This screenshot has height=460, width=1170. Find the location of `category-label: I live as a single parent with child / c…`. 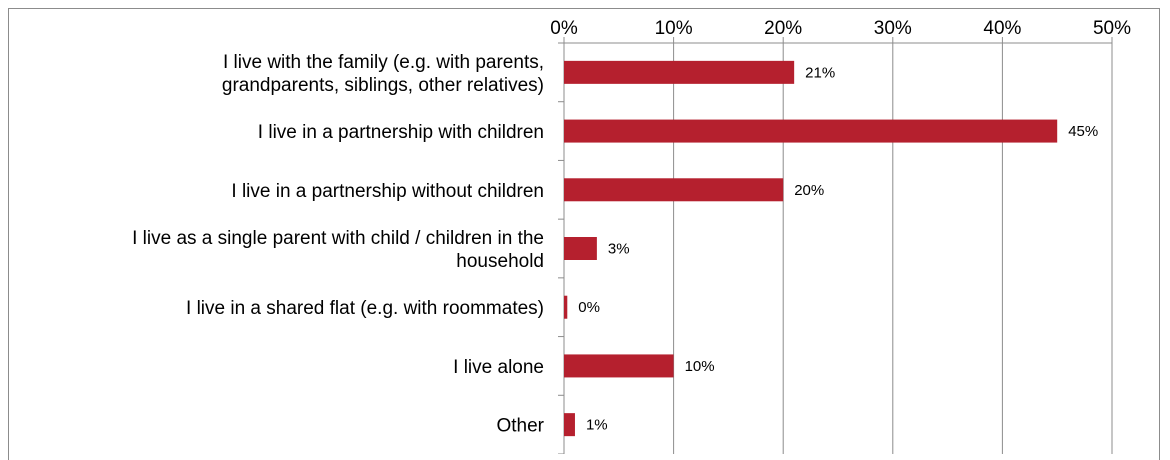

category-label: I live as a single parent with child / c… is located at coordinates (338, 250).